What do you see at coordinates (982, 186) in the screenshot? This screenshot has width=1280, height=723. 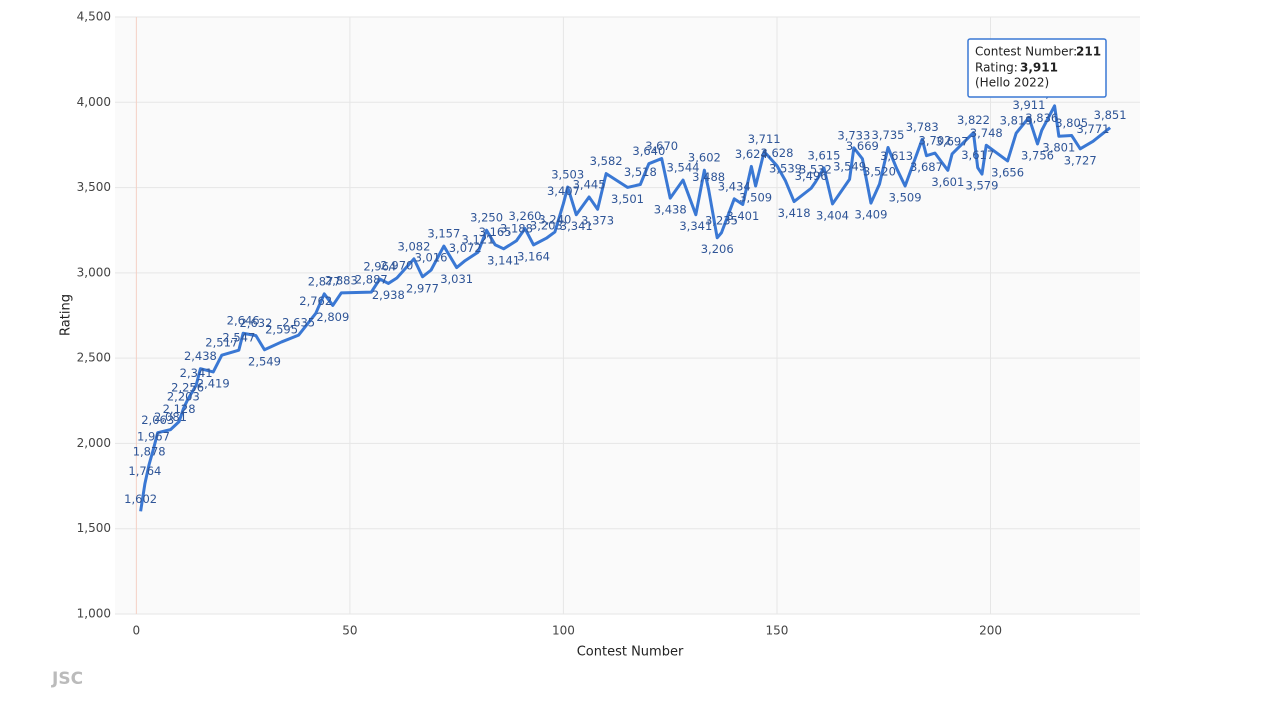 I see `data-label: 3,579` at bounding box center [982, 186].